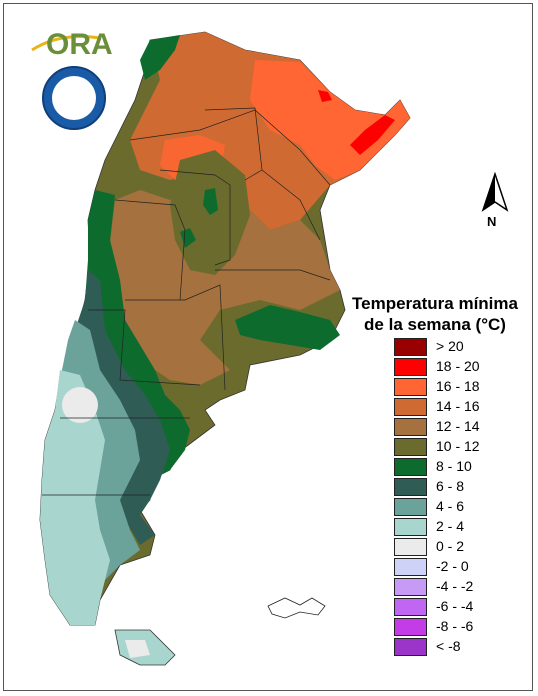  I want to click on legend-label: 10 - 12, so click(458, 446).